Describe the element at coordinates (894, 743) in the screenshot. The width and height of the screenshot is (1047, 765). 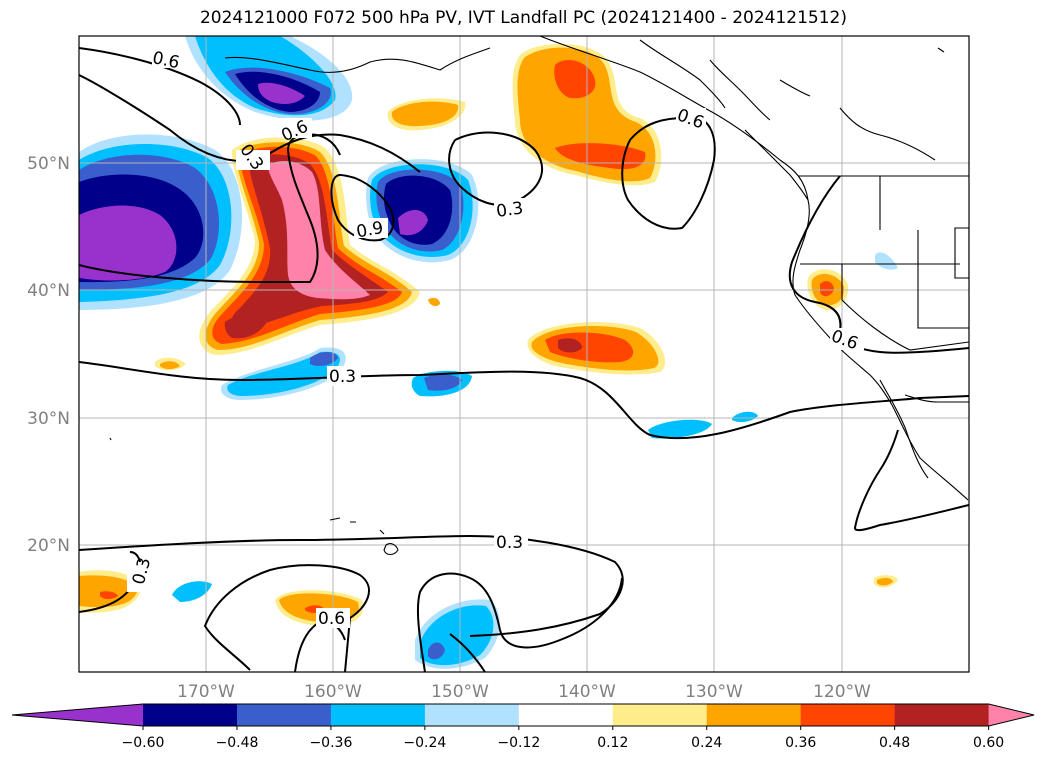
I see `colorbar-tick-label: 0.48` at that location.